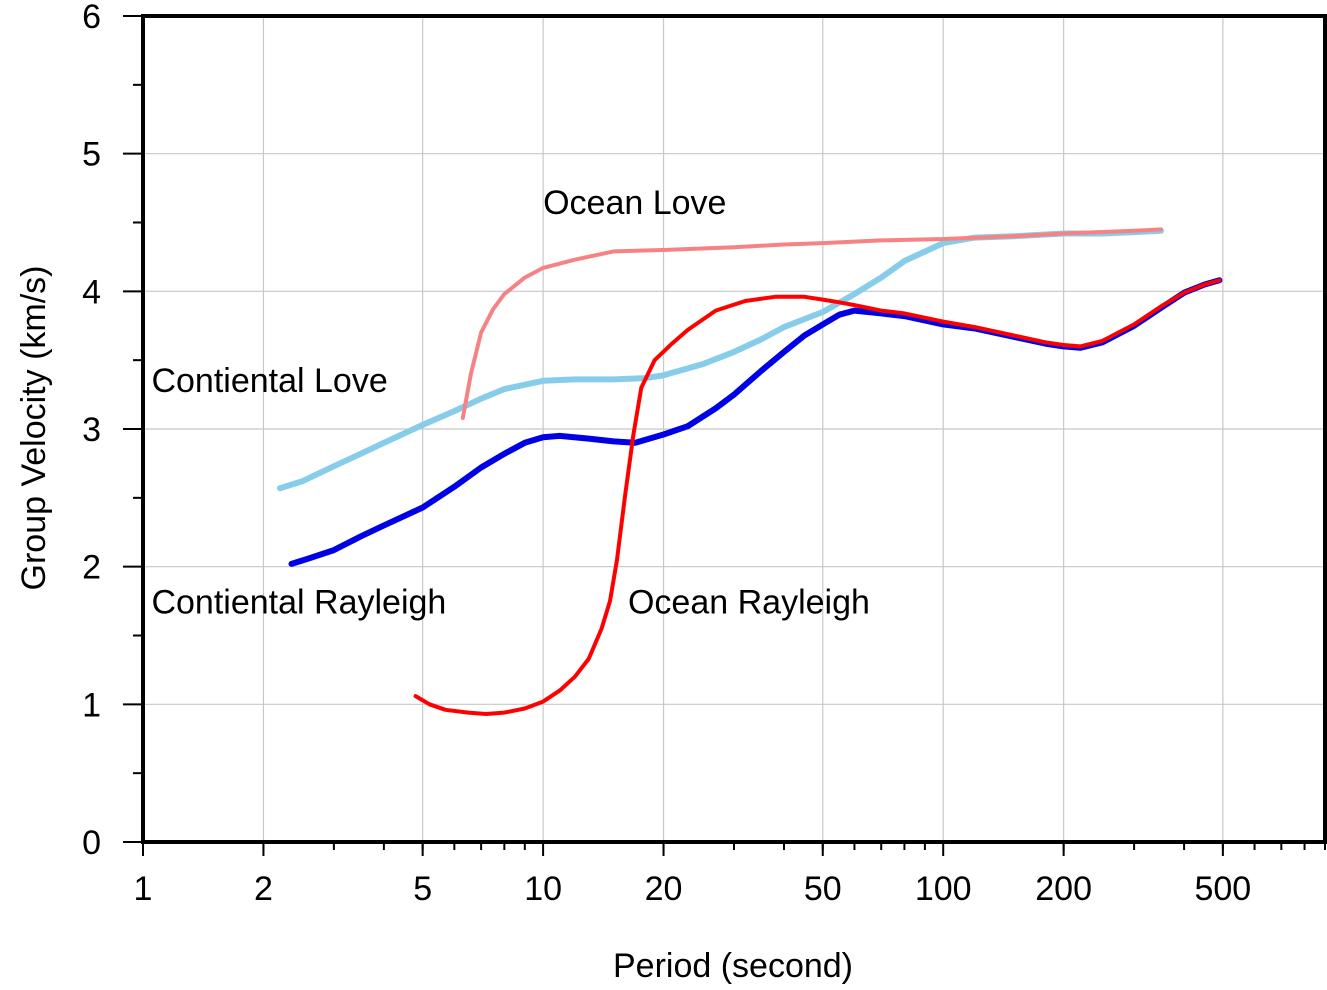 The height and width of the screenshot is (990, 1327). I want to click on y-tick-label: 5, so click(91, 155).